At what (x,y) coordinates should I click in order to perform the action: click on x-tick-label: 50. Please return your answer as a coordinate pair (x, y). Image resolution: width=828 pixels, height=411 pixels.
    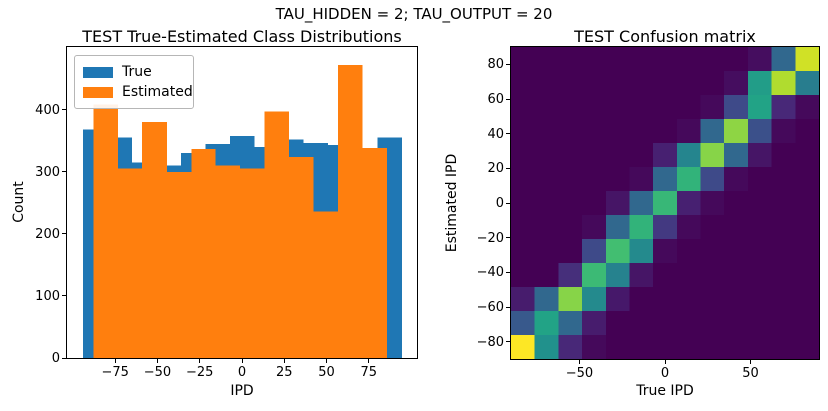
    Looking at the image, I should click on (750, 373).